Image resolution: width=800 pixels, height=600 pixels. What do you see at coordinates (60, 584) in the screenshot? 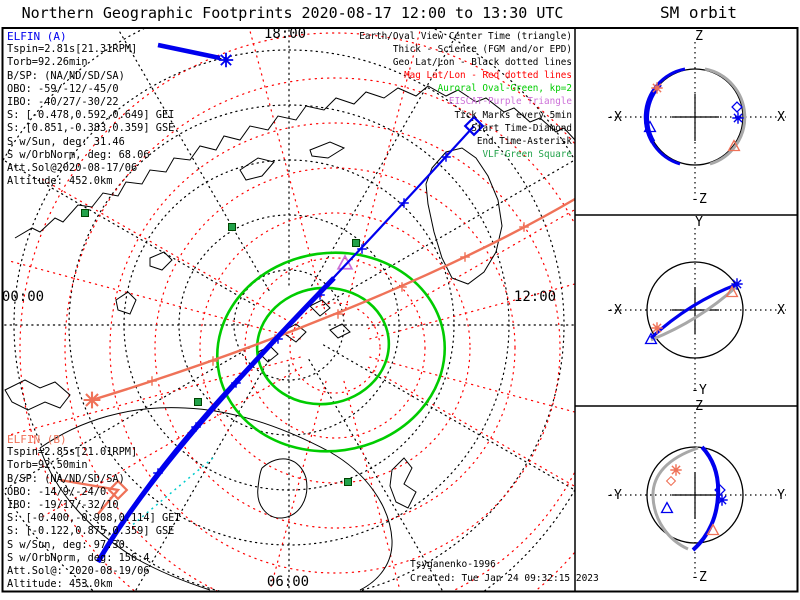
I see `elfin-b-param: Altitude: 453.0km` at bounding box center [60, 584].